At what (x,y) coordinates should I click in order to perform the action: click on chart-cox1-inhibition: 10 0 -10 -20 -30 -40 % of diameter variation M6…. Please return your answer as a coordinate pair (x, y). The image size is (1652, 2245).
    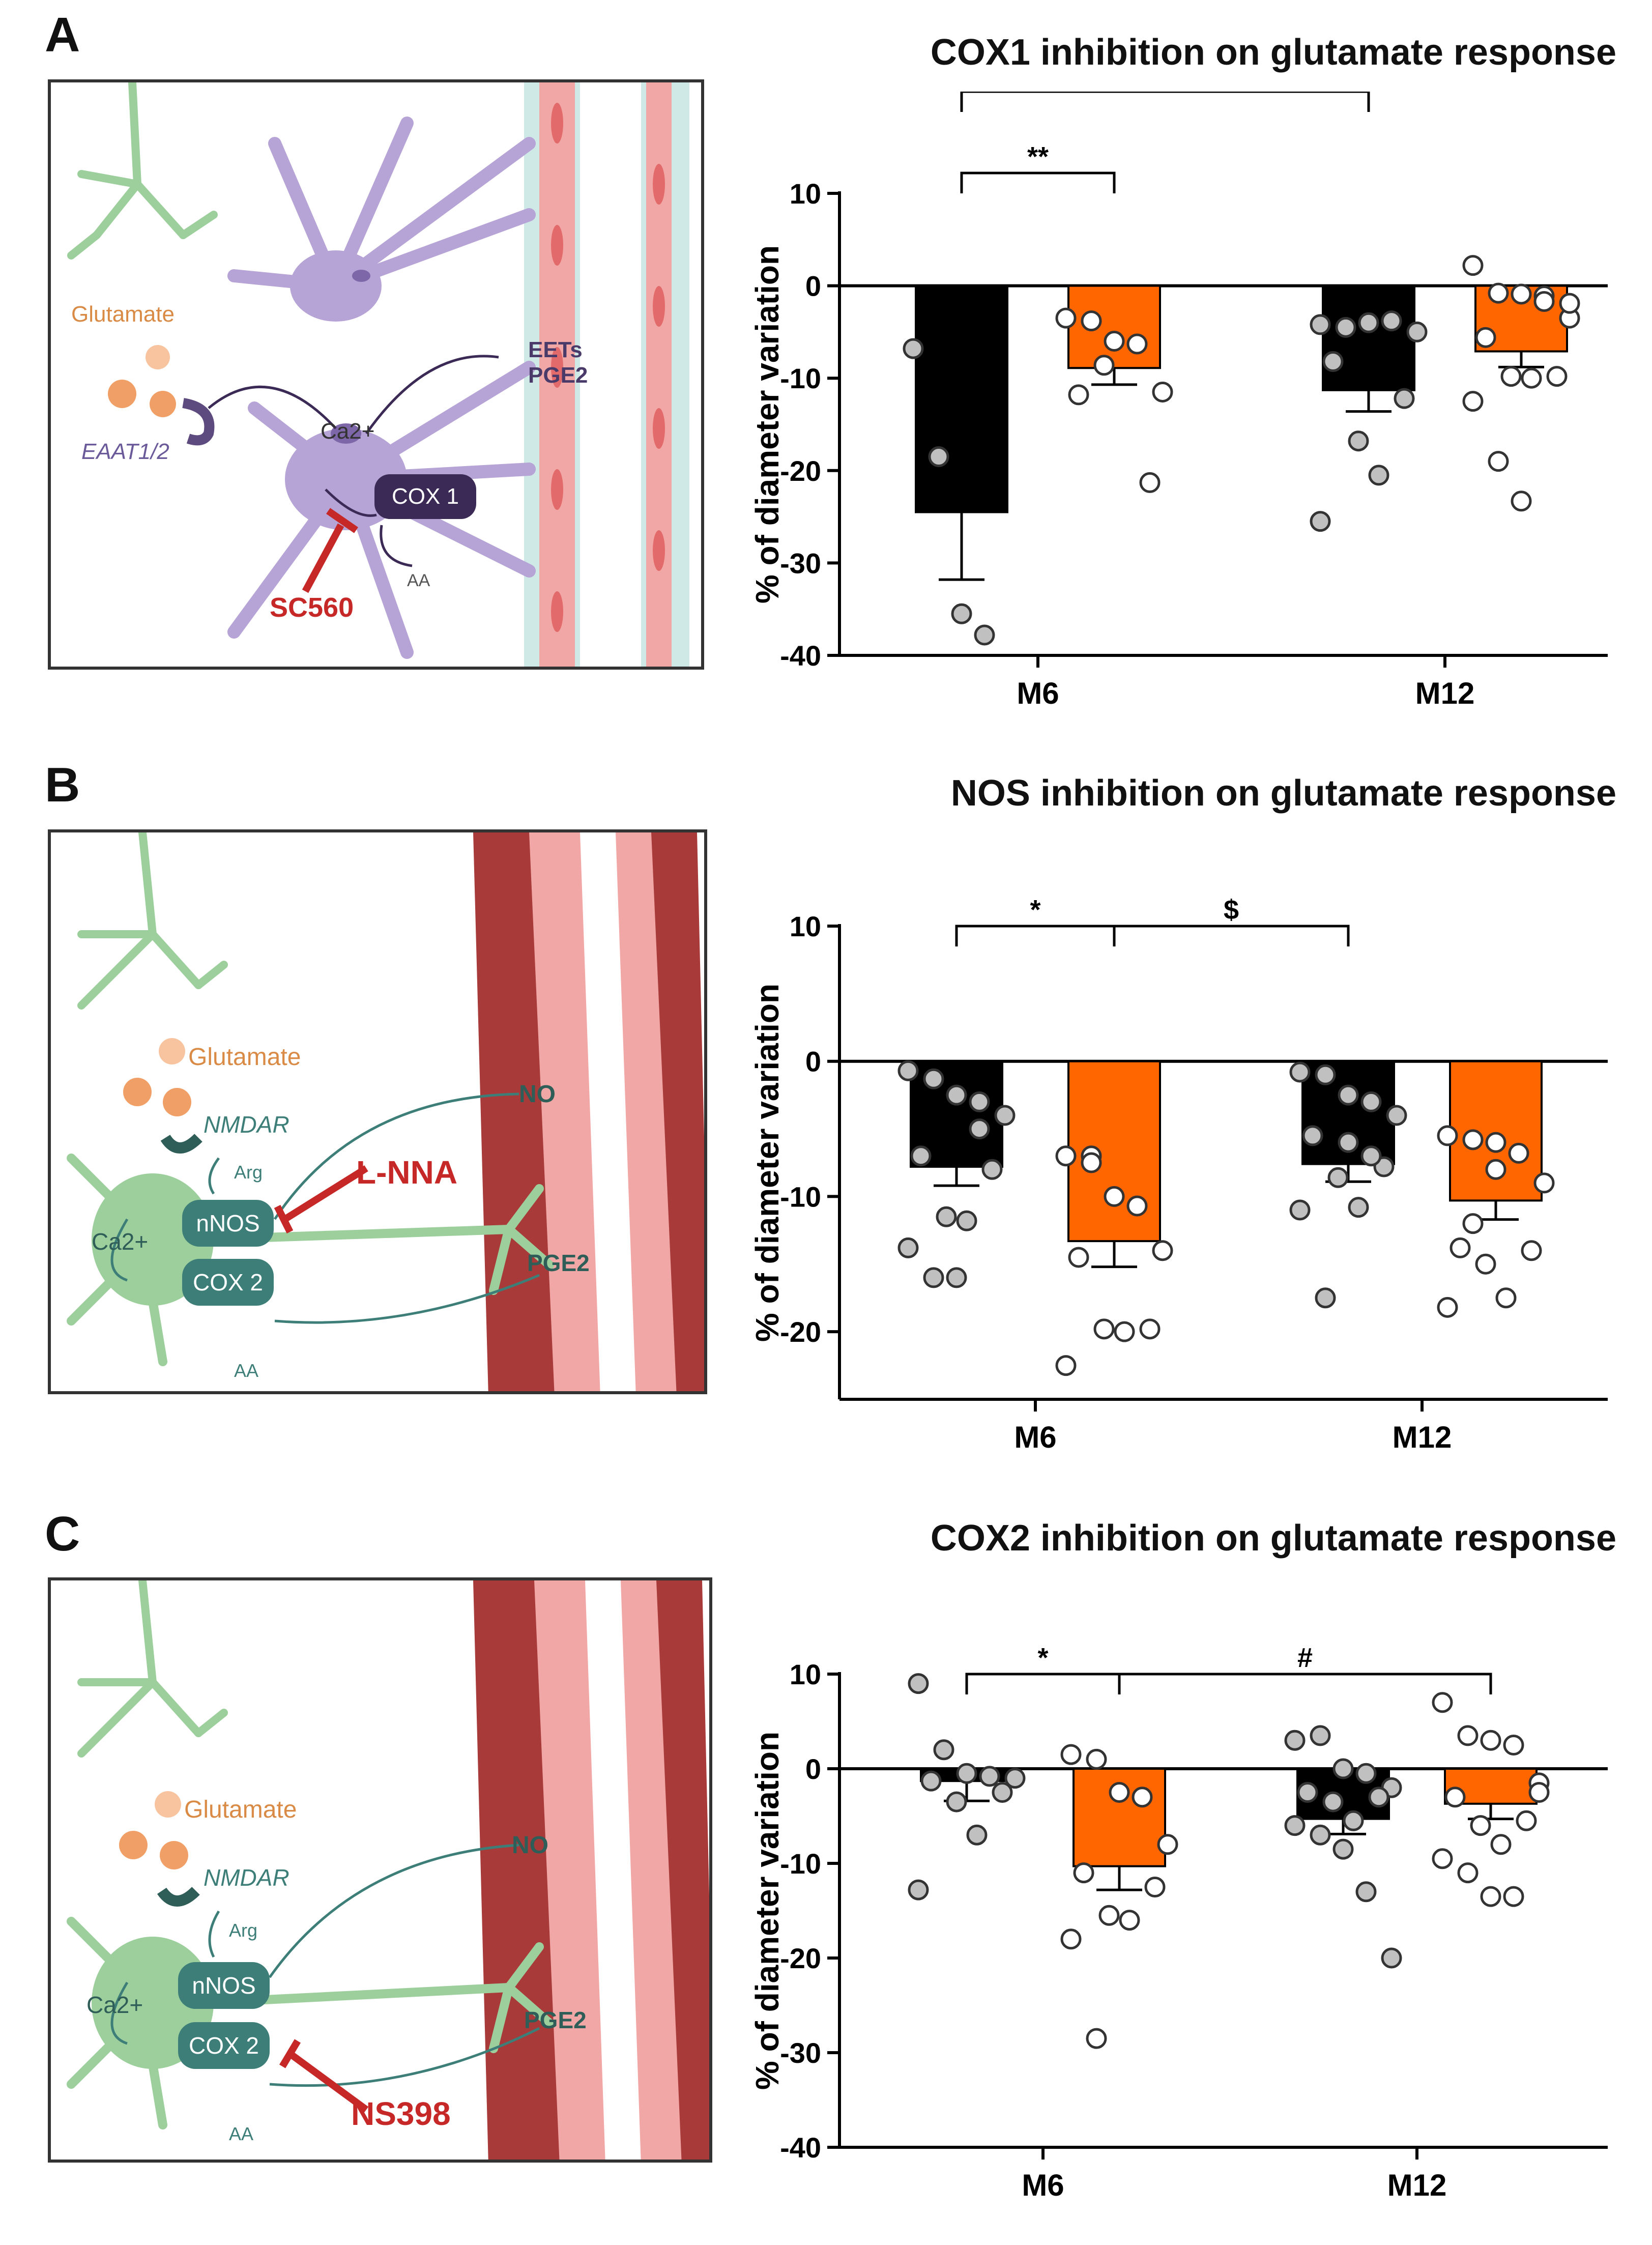
    Looking at the image, I should click on (1178, 401).